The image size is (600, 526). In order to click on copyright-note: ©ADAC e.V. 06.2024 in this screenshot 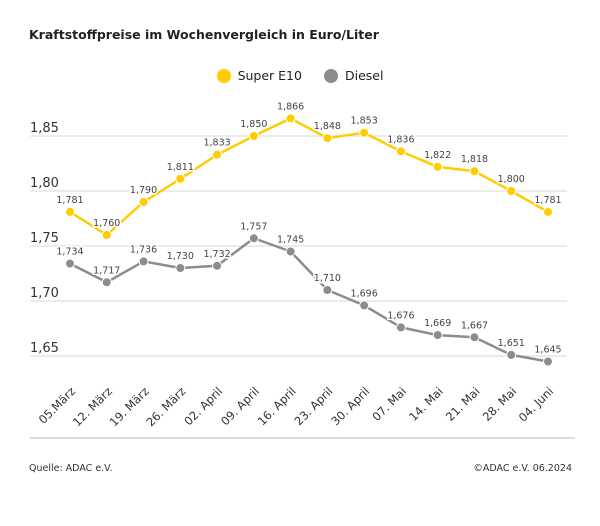, I will do `click(522, 468)`.